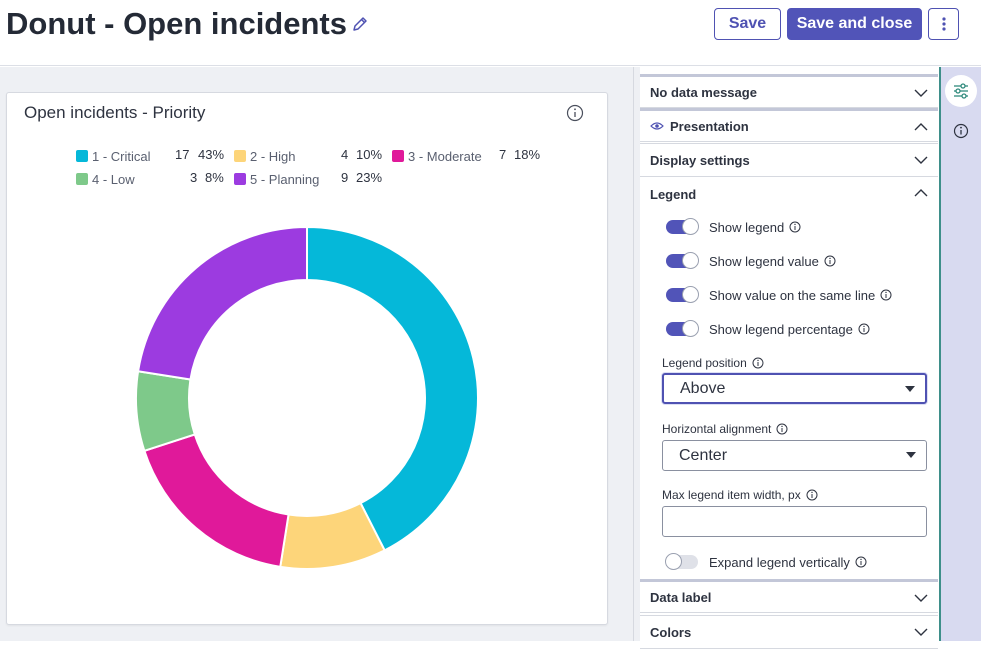 Image resolution: width=981 pixels, height=649 pixels. I want to click on toggle-label: Show value on the same line, so click(792, 295).